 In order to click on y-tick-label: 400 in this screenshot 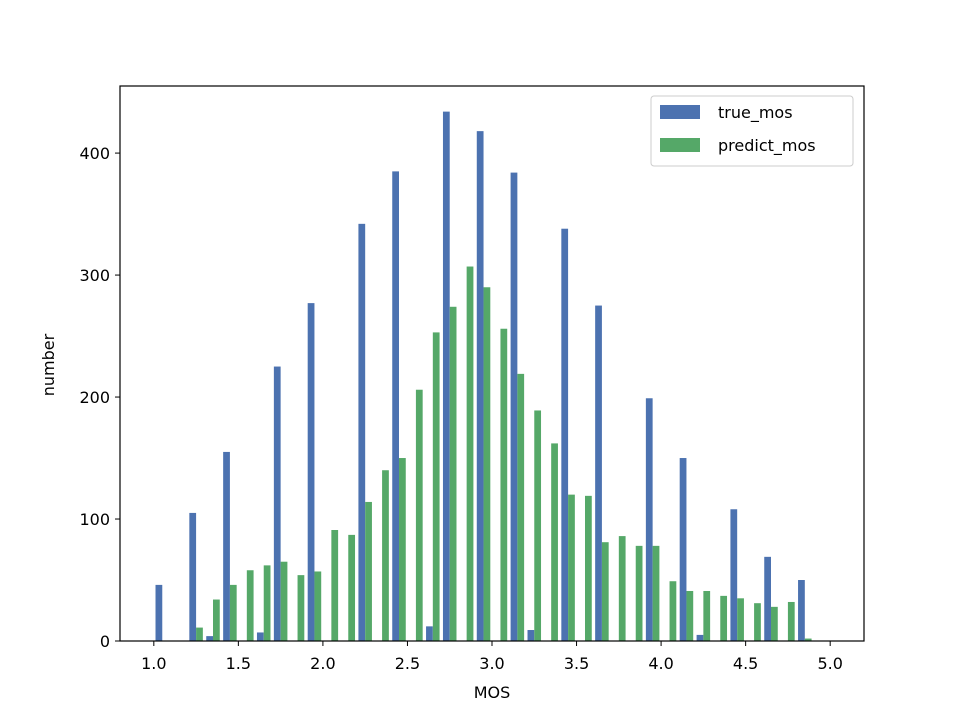, I will do `click(94, 153)`.